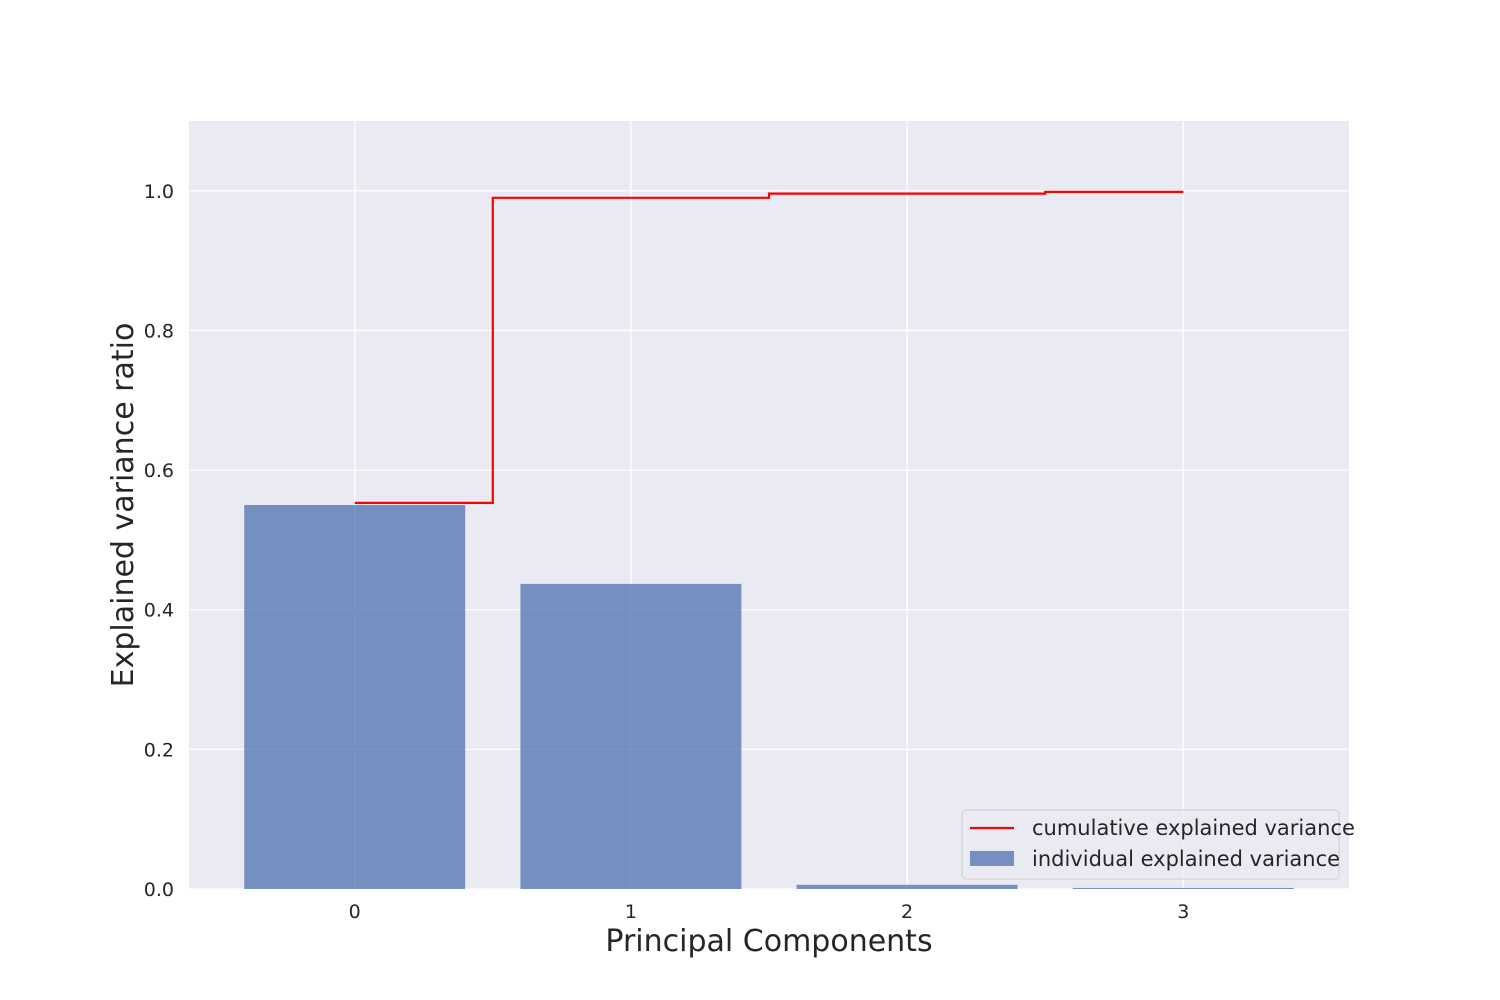 The width and height of the screenshot is (1500, 1000). I want to click on x-tick-label: 2, so click(907, 912).